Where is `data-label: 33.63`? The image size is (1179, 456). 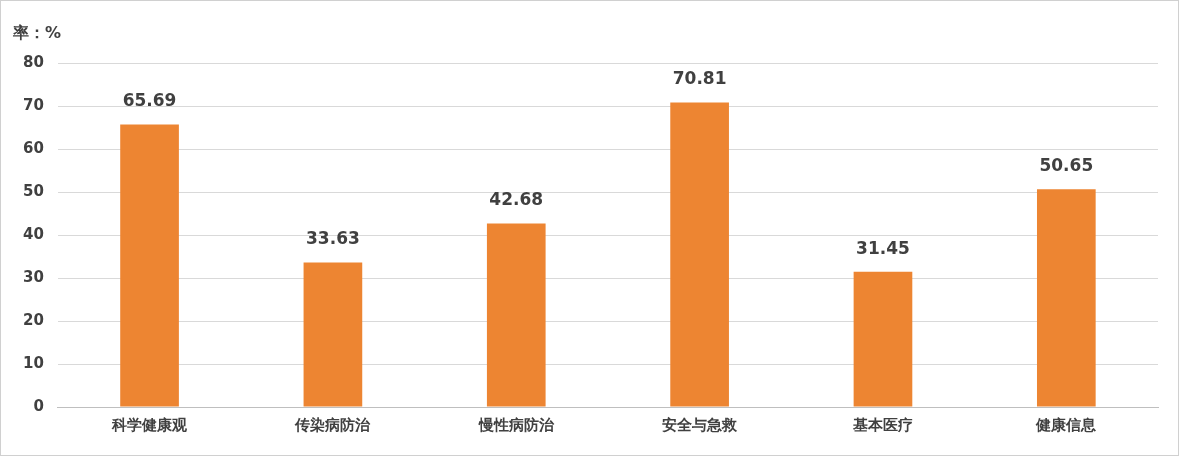 data-label: 33.63 is located at coordinates (333, 238).